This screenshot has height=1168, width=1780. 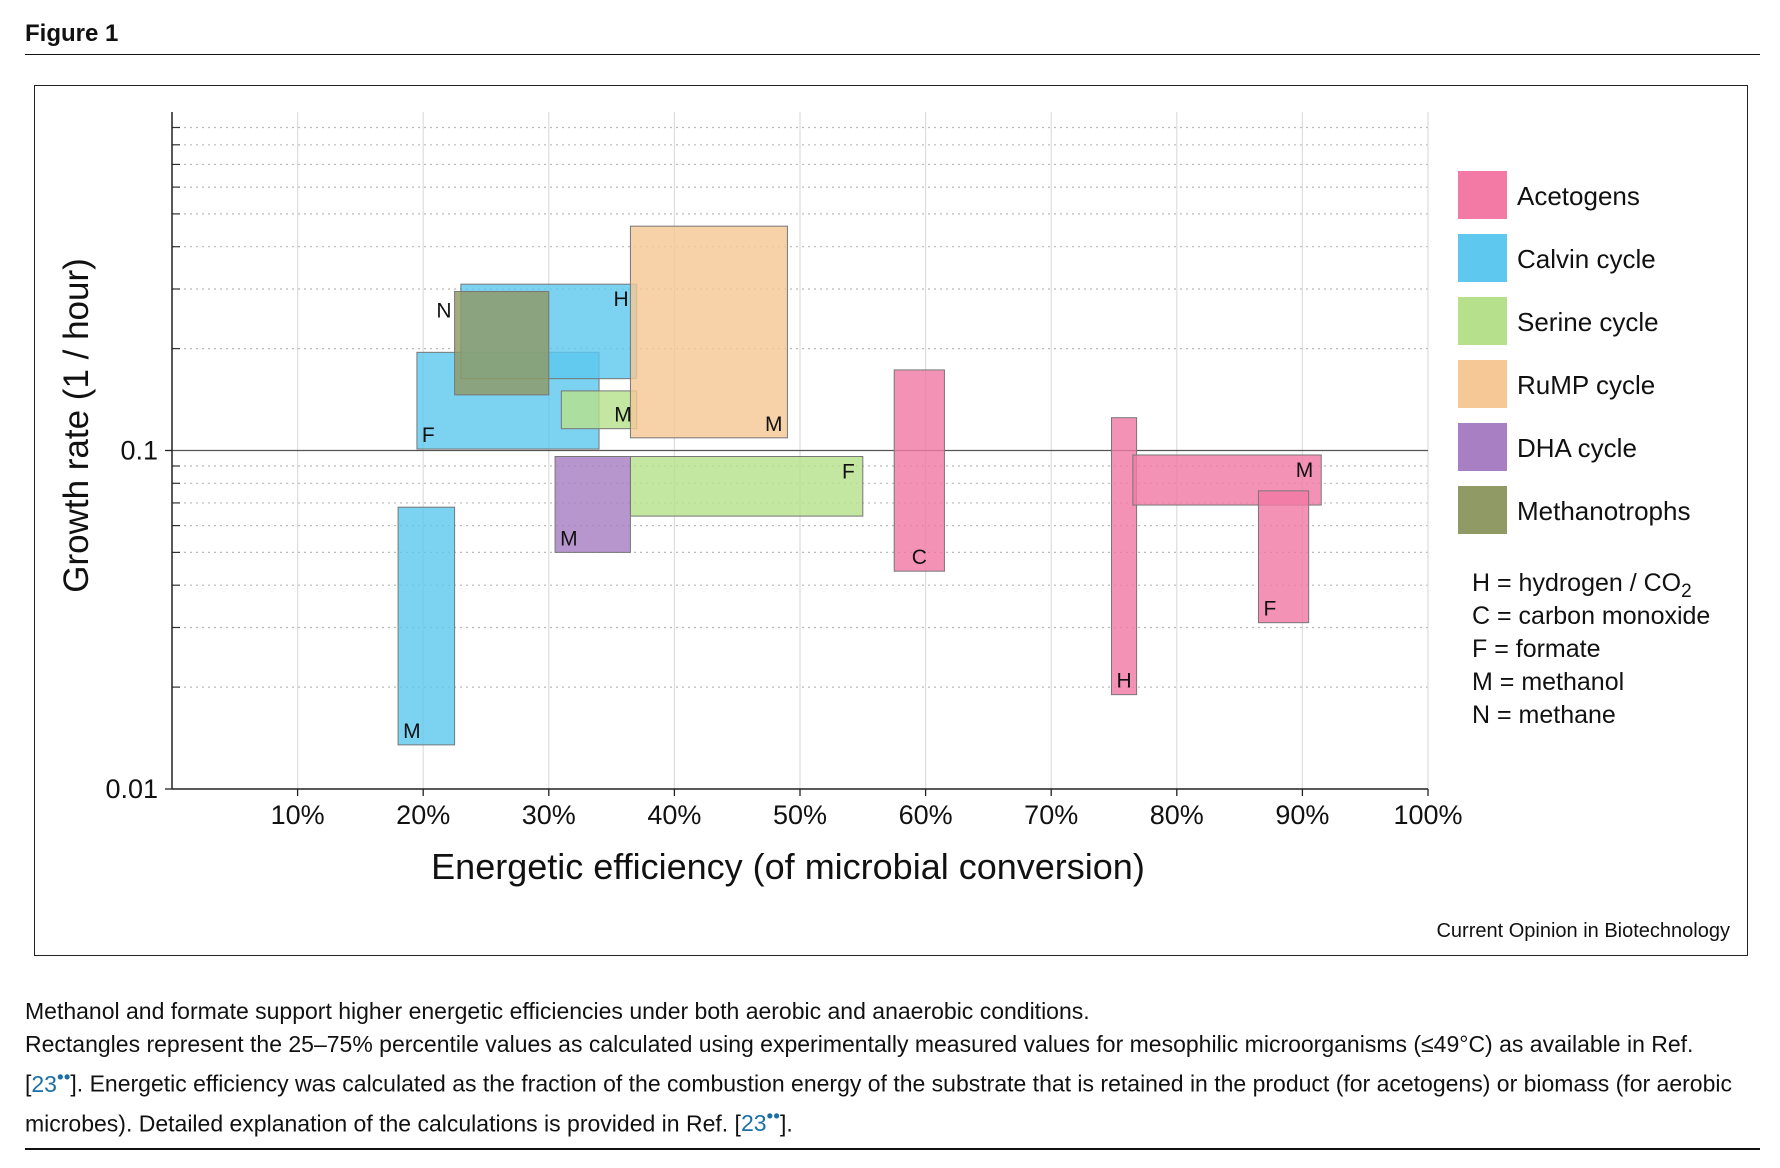 What do you see at coordinates (423, 815) in the screenshot?
I see `x-tick-label: 20%` at bounding box center [423, 815].